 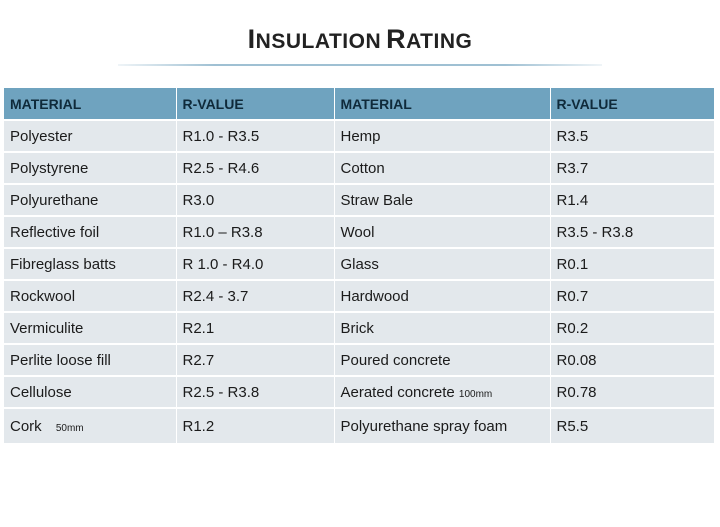 What do you see at coordinates (255, 360) in the screenshot?
I see `rvalue-cell-left: R2.7` at bounding box center [255, 360].